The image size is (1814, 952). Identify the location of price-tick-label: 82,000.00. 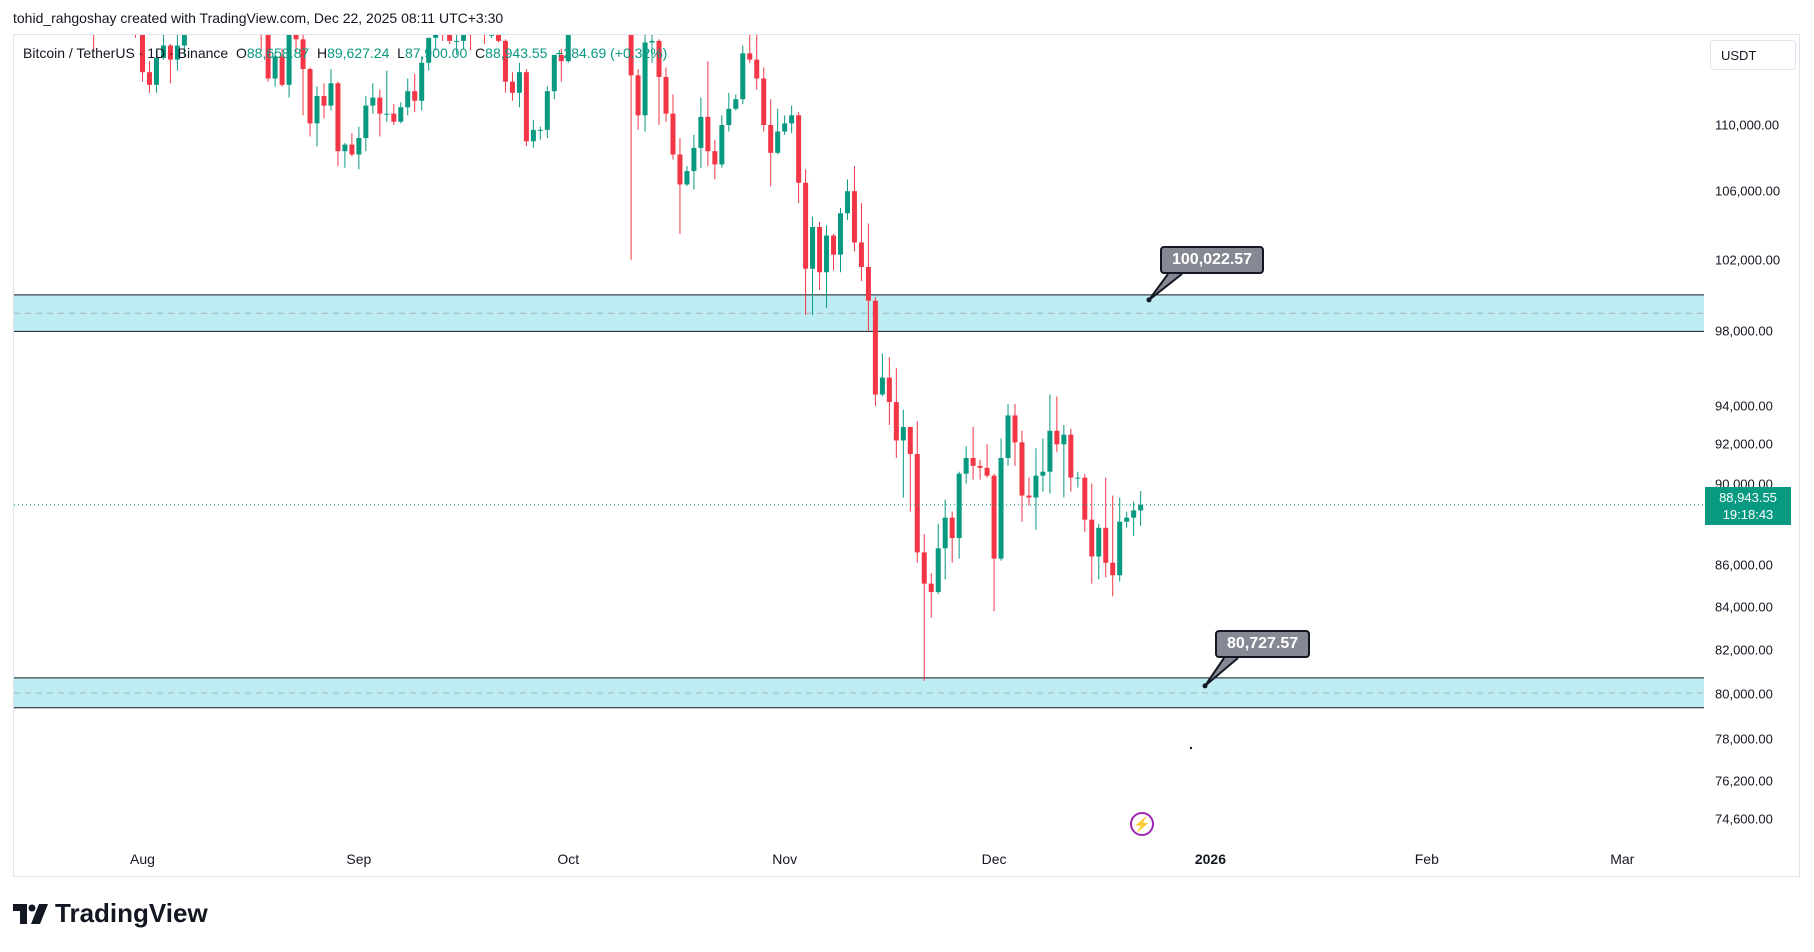
(1744, 650).